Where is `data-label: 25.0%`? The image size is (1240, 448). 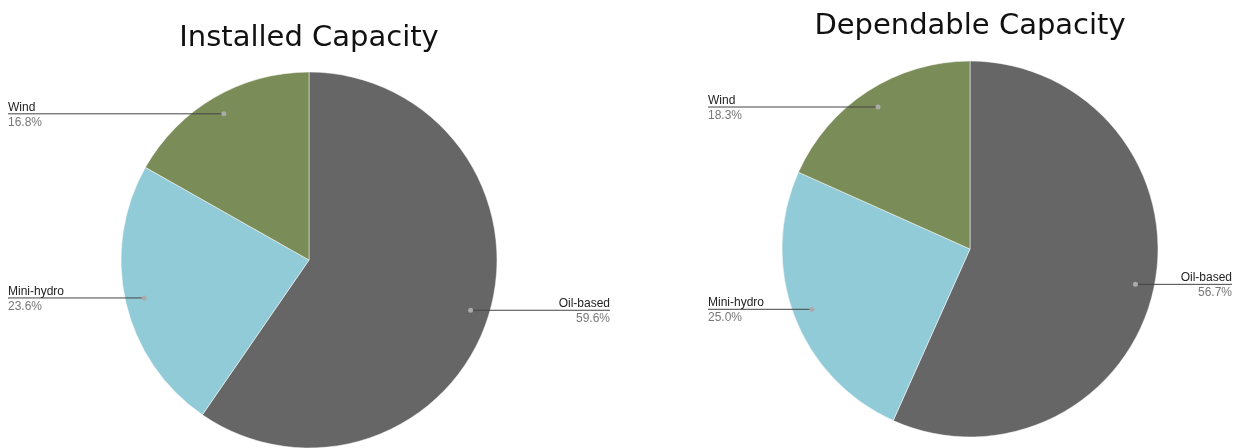 data-label: 25.0% is located at coordinates (725, 317).